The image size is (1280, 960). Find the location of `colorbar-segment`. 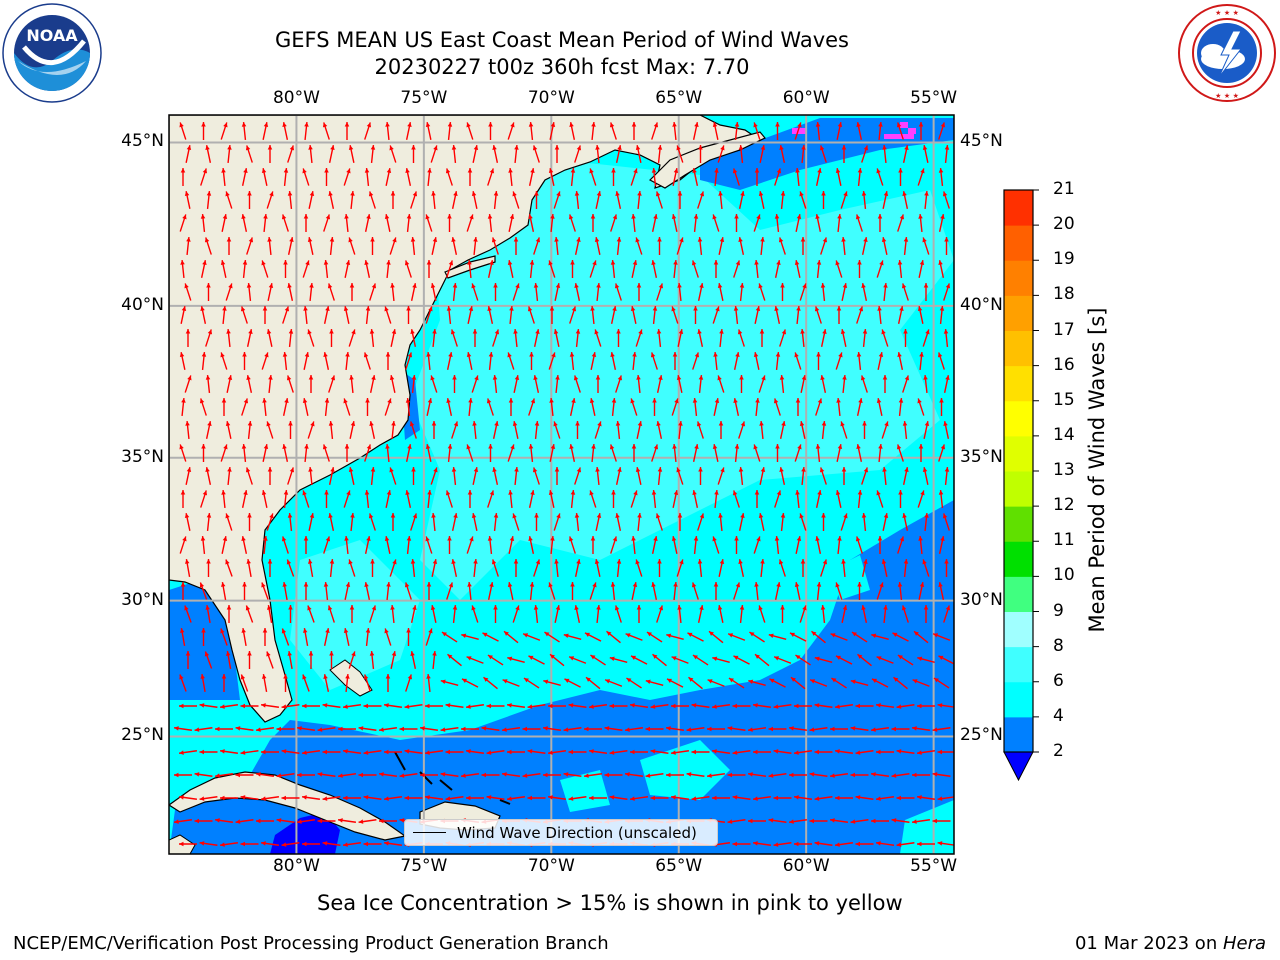

colorbar-segment is located at coordinates (1018, 629).